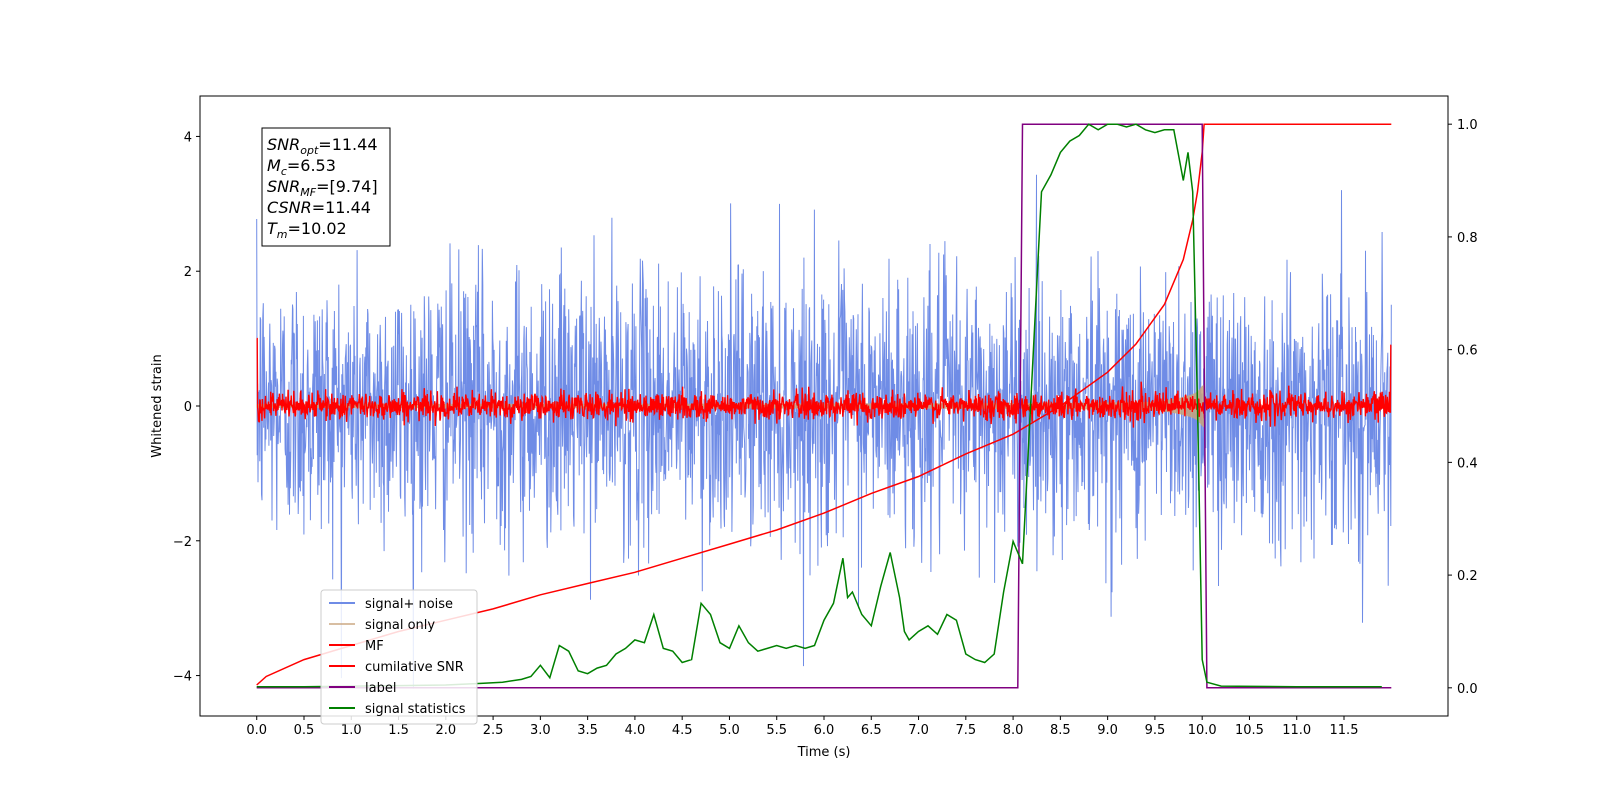  Describe the element at coordinates (182, 542) in the screenshot. I see `y-left-tick-label: −2` at that location.